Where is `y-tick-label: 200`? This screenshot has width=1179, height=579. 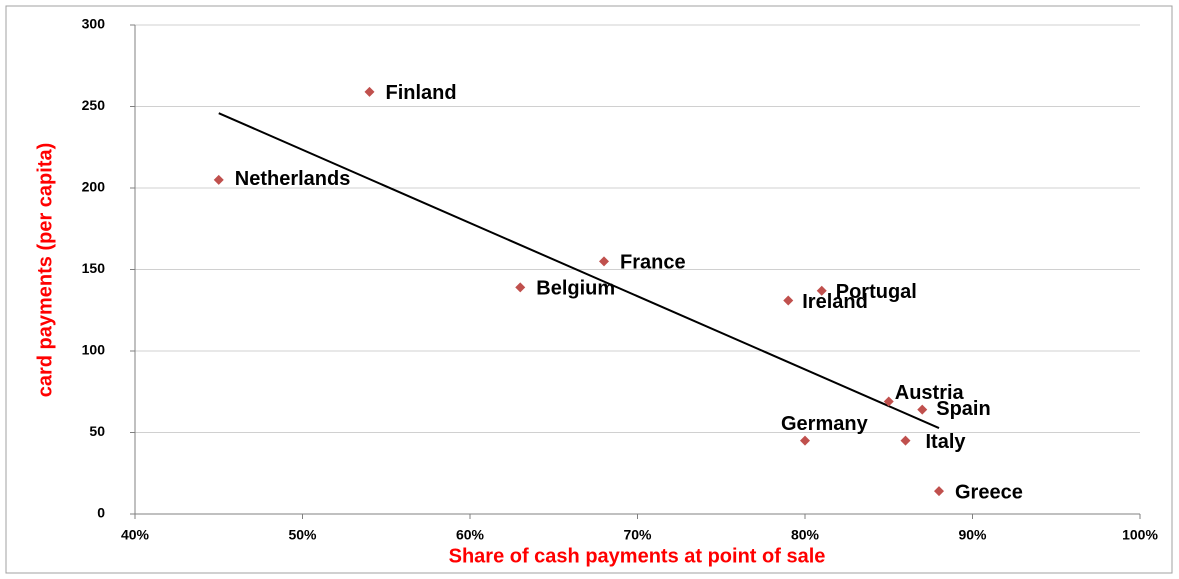
y-tick-label: 200 is located at coordinates (94, 187).